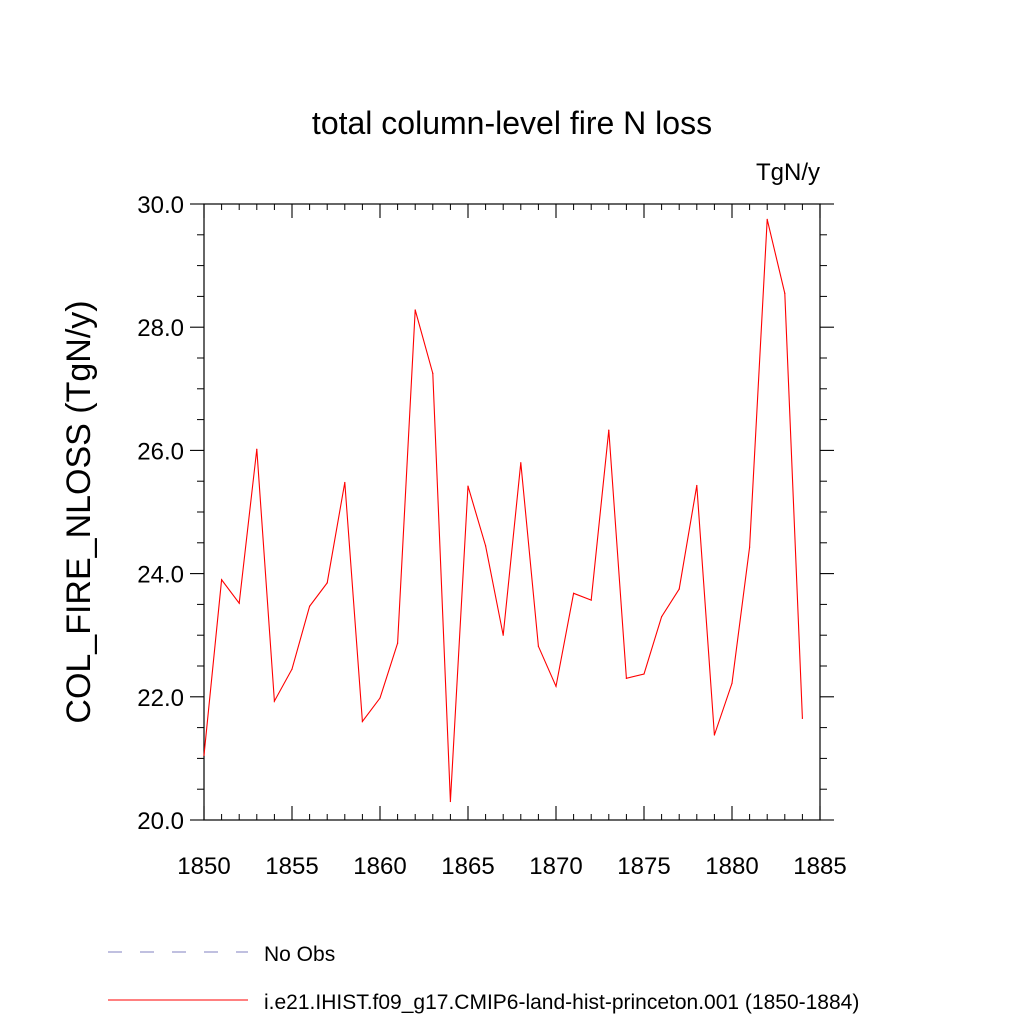 The width and height of the screenshot is (1024, 1024). I want to click on legend-label: No Obs, so click(299, 954).